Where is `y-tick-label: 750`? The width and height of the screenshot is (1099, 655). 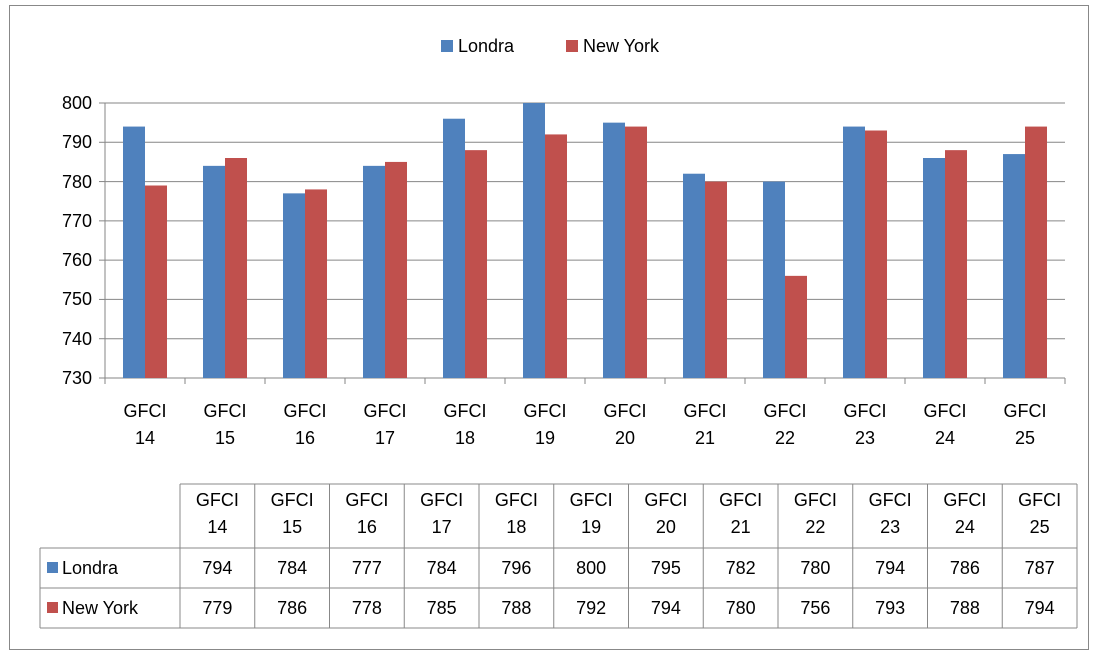 y-tick-label: 750 is located at coordinates (76, 299).